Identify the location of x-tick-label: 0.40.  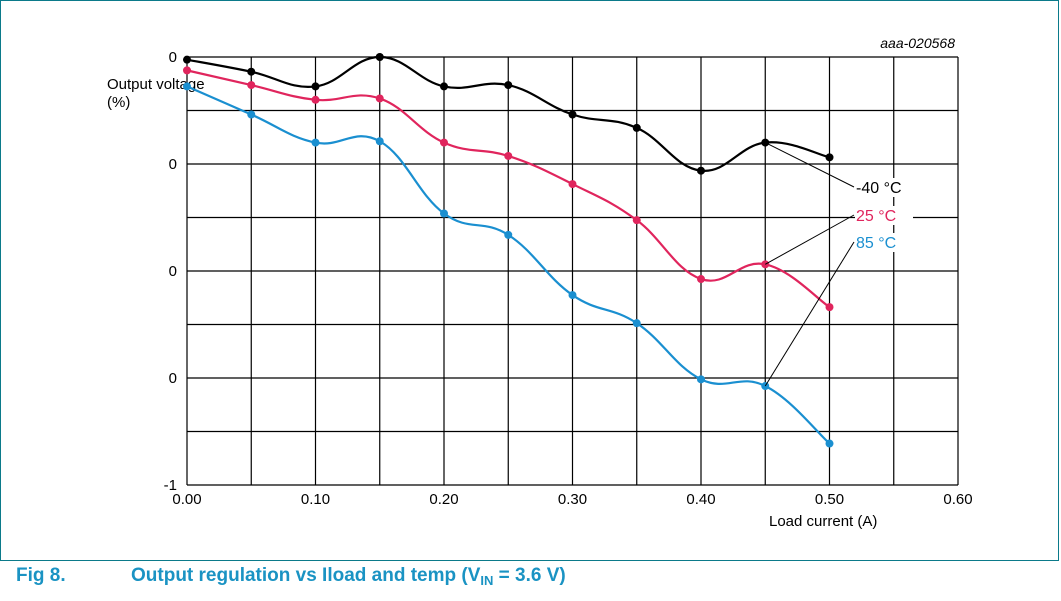
(700, 499).